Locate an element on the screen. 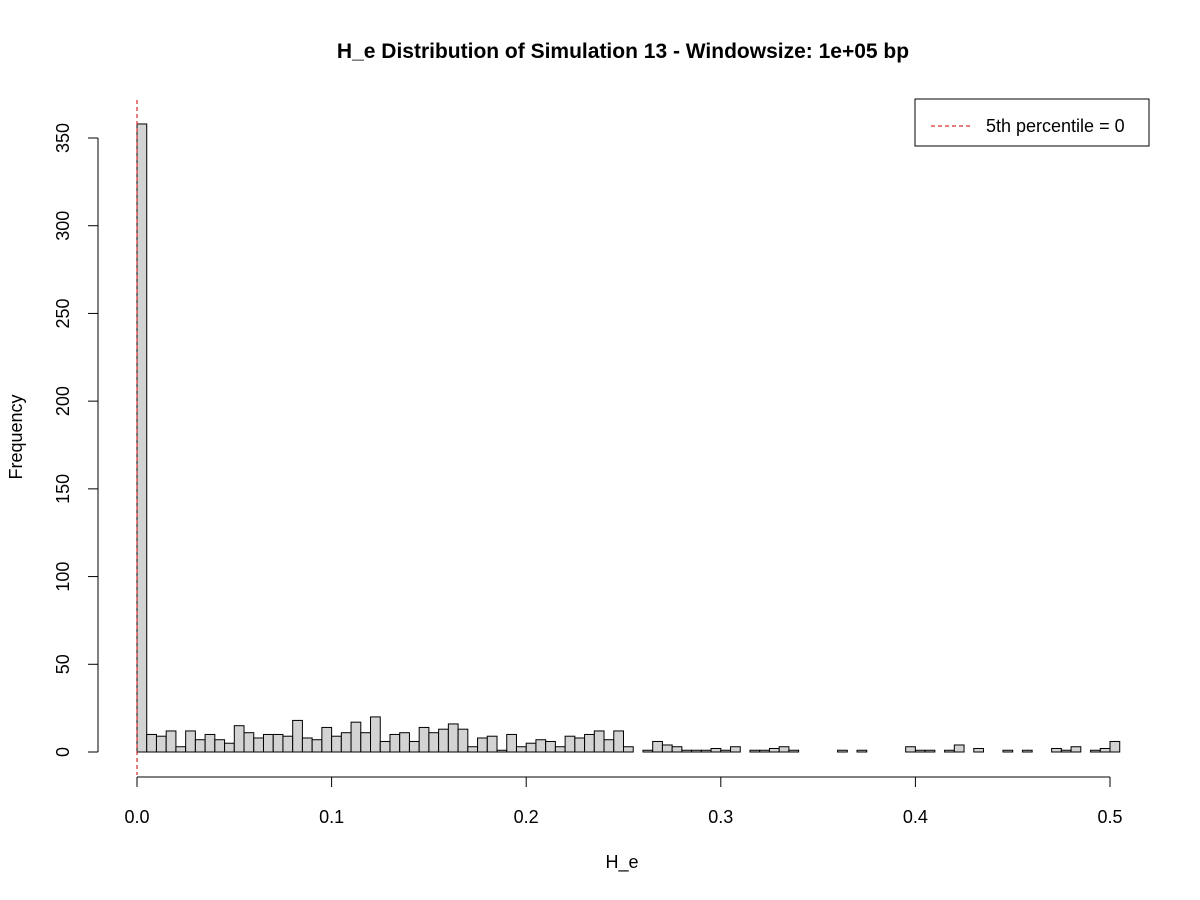  y-tick-label: 0 is located at coordinates (63, 752).